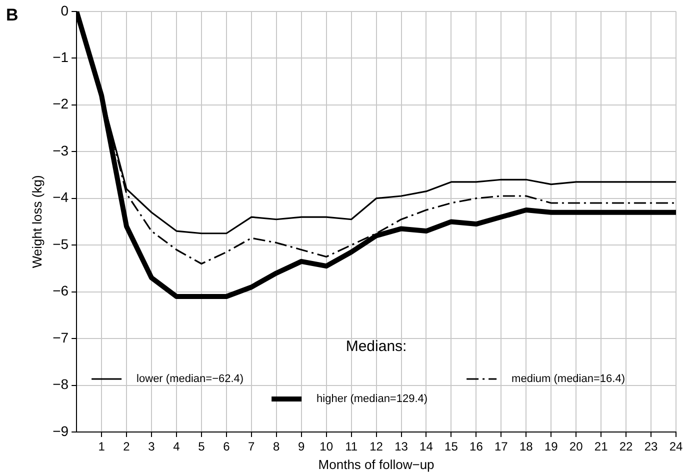  I want to click on y-axis-title: Weight loss (kg), so click(36, 221).